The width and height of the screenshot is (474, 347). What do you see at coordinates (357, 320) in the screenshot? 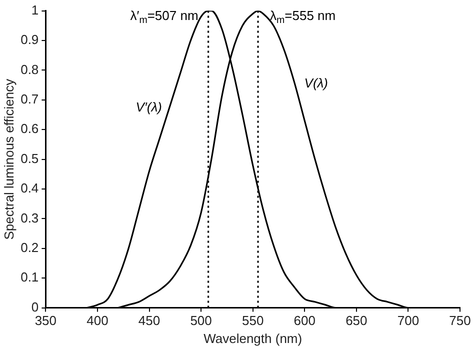
I see `x-tick-label: 650` at bounding box center [357, 320].